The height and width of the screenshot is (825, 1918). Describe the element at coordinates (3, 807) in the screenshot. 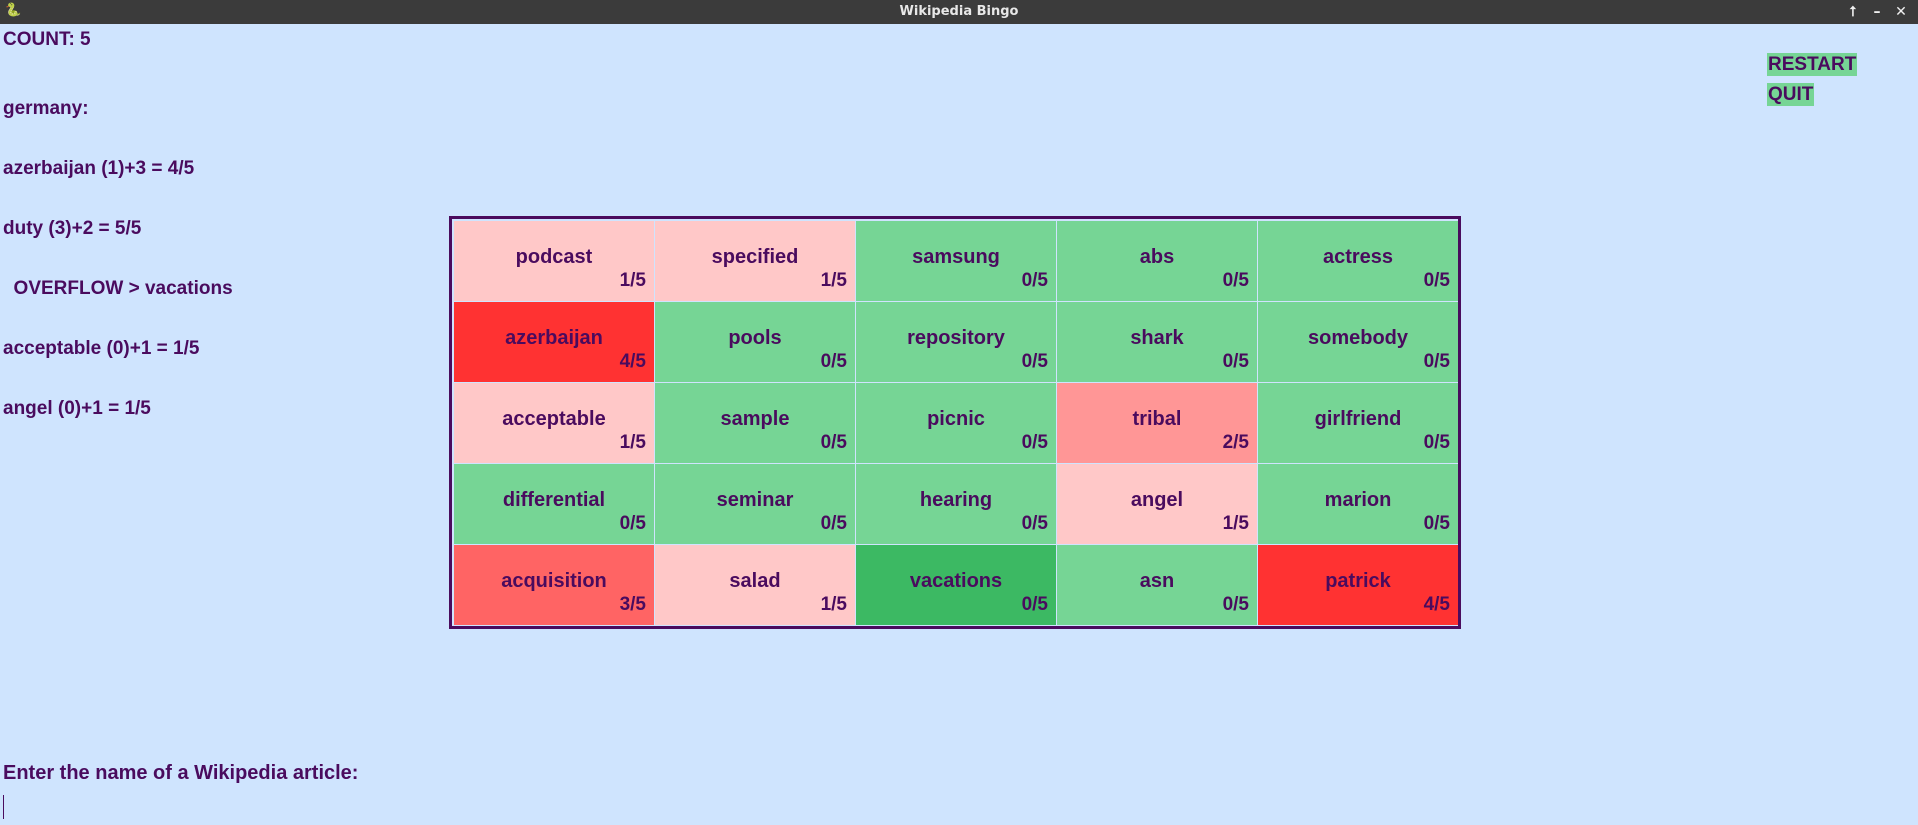

I see `text-caret` at that location.